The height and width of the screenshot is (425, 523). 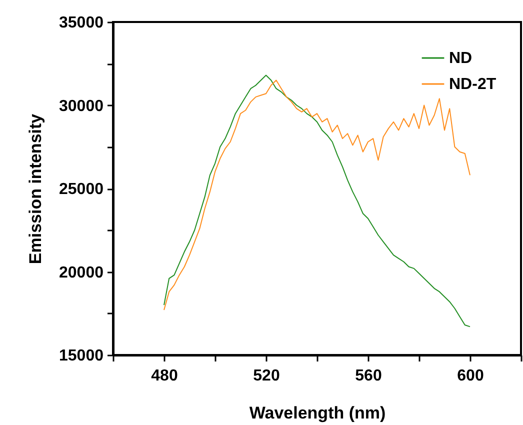 I want to click on y-tick-label: 20000, so click(x=81, y=273).